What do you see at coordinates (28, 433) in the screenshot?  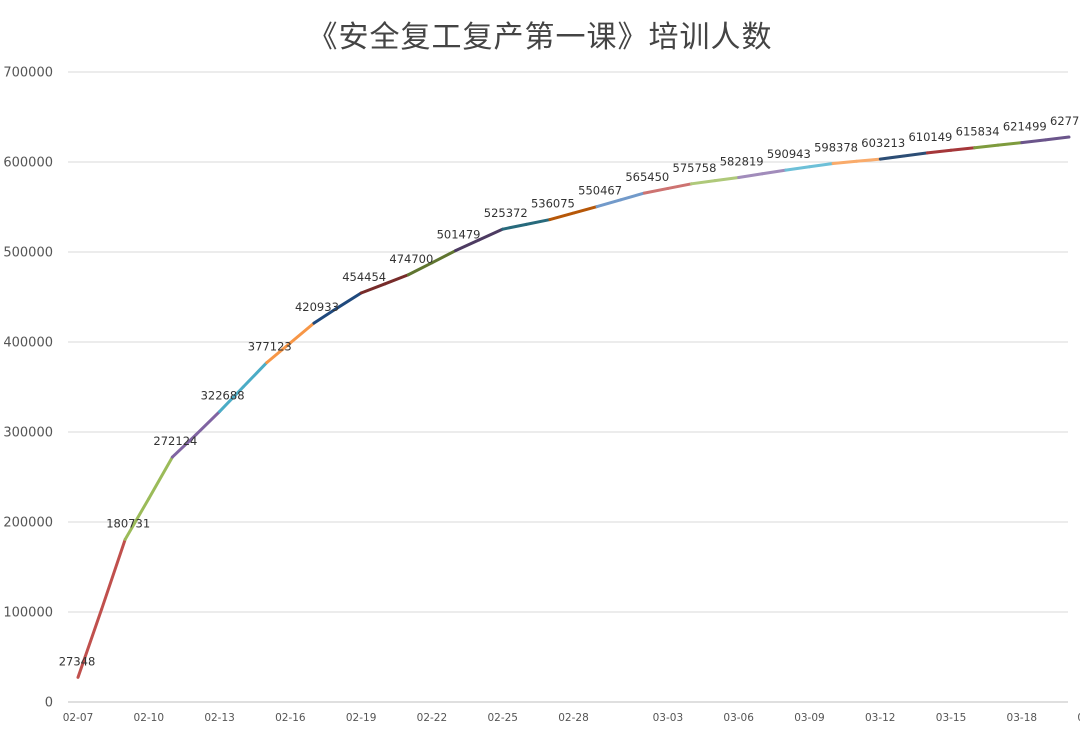 I see `y-tick-label: 300000` at bounding box center [28, 433].